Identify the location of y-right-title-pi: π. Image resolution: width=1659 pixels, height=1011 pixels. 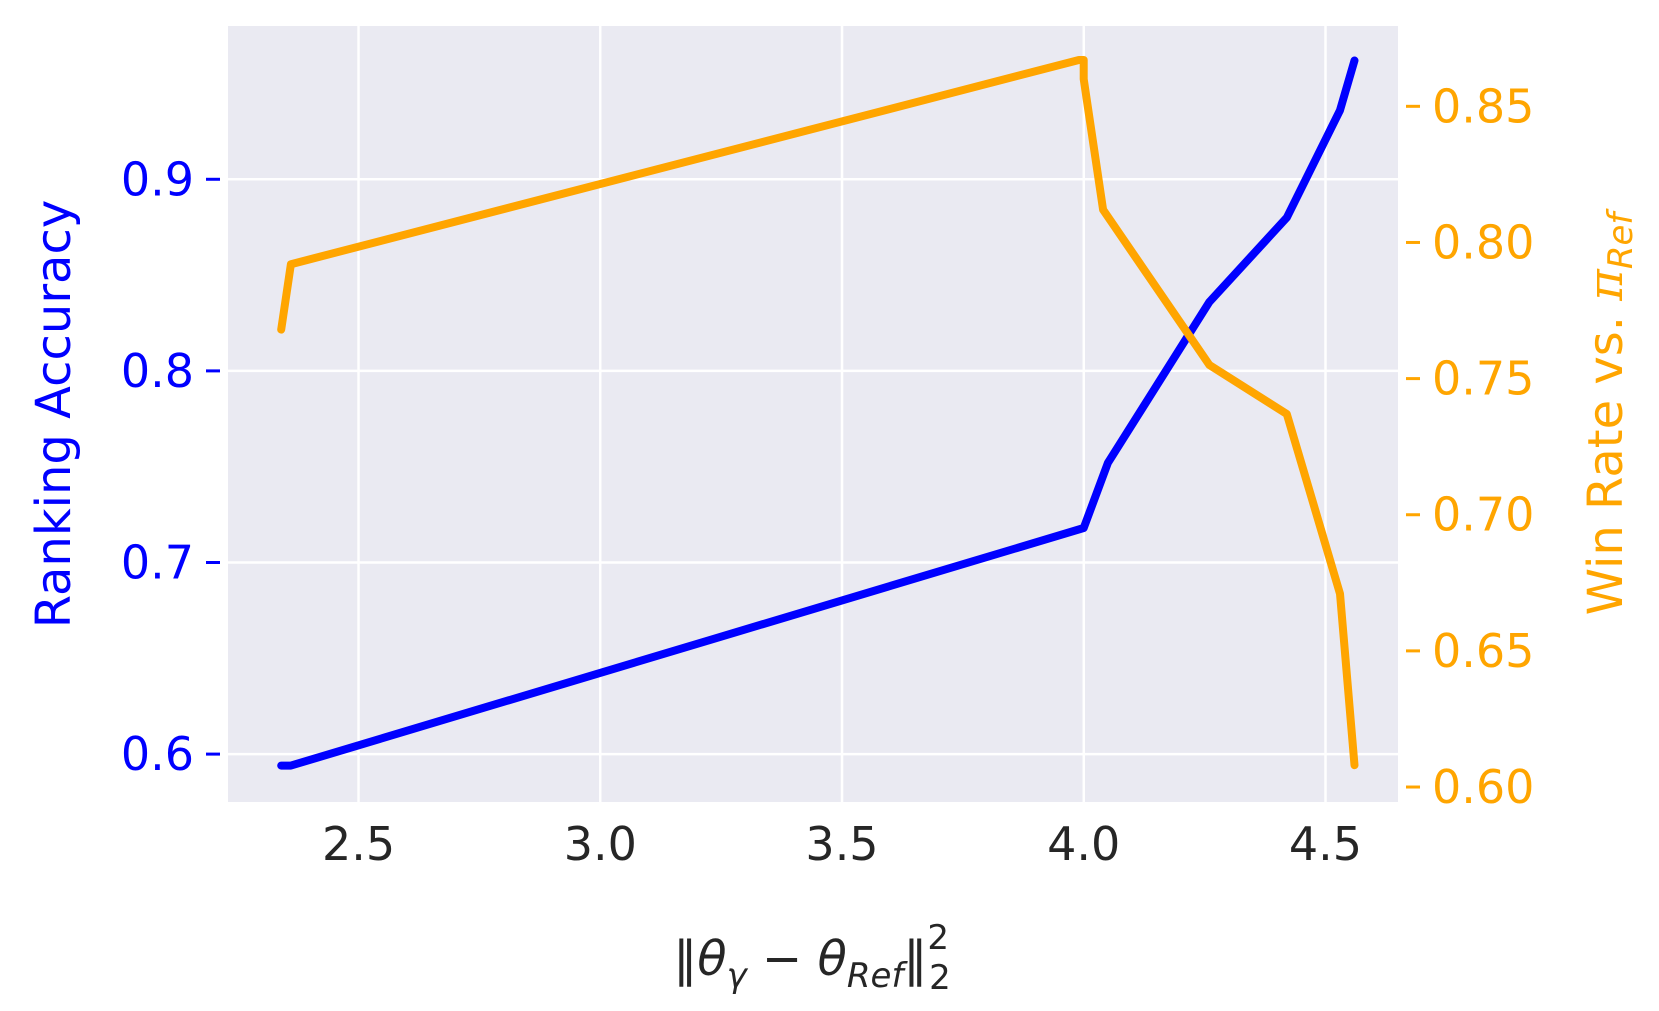
(1606, 285).